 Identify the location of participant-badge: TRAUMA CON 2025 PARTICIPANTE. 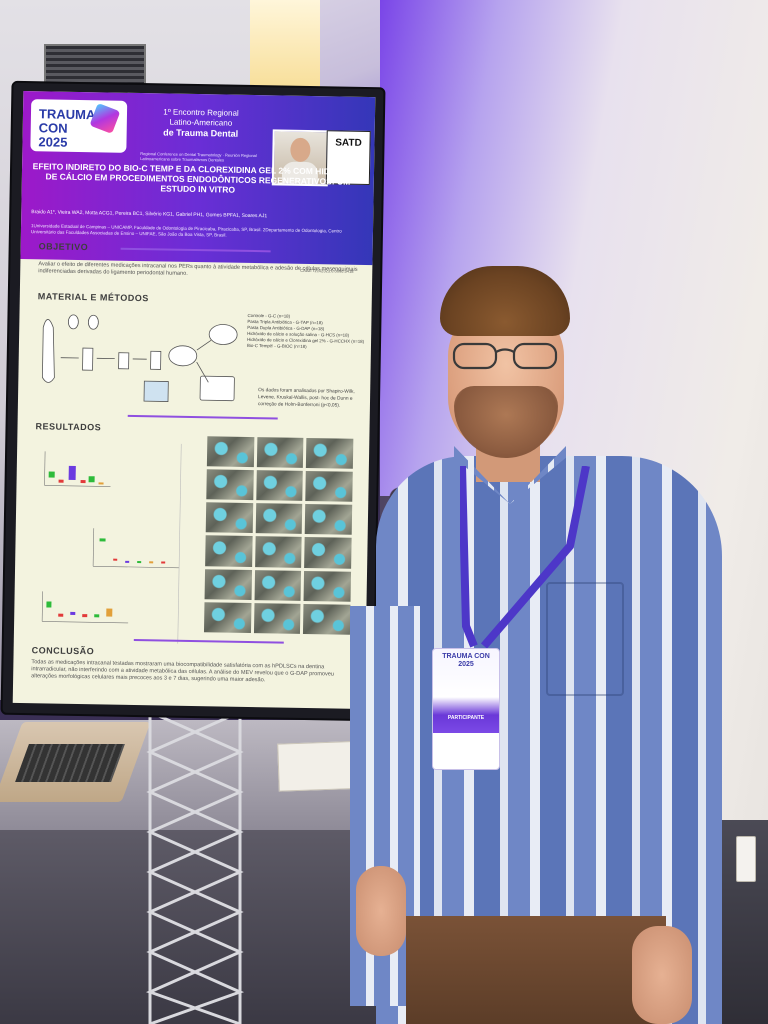
(466, 709).